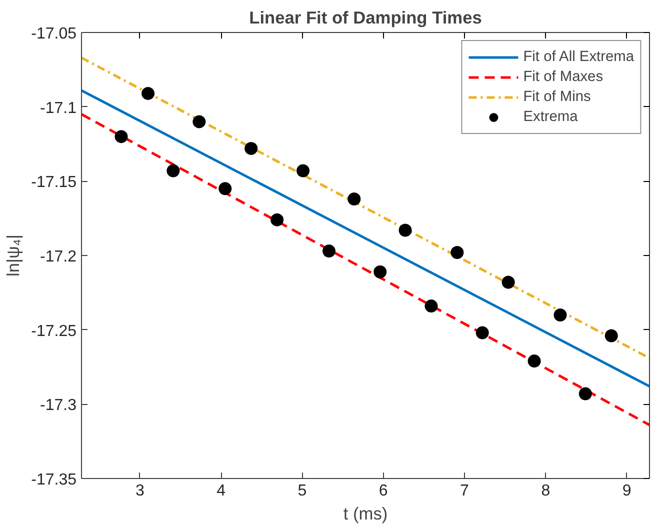  Describe the element at coordinates (550, 117) in the screenshot. I see `legend-label: Extrema` at that location.